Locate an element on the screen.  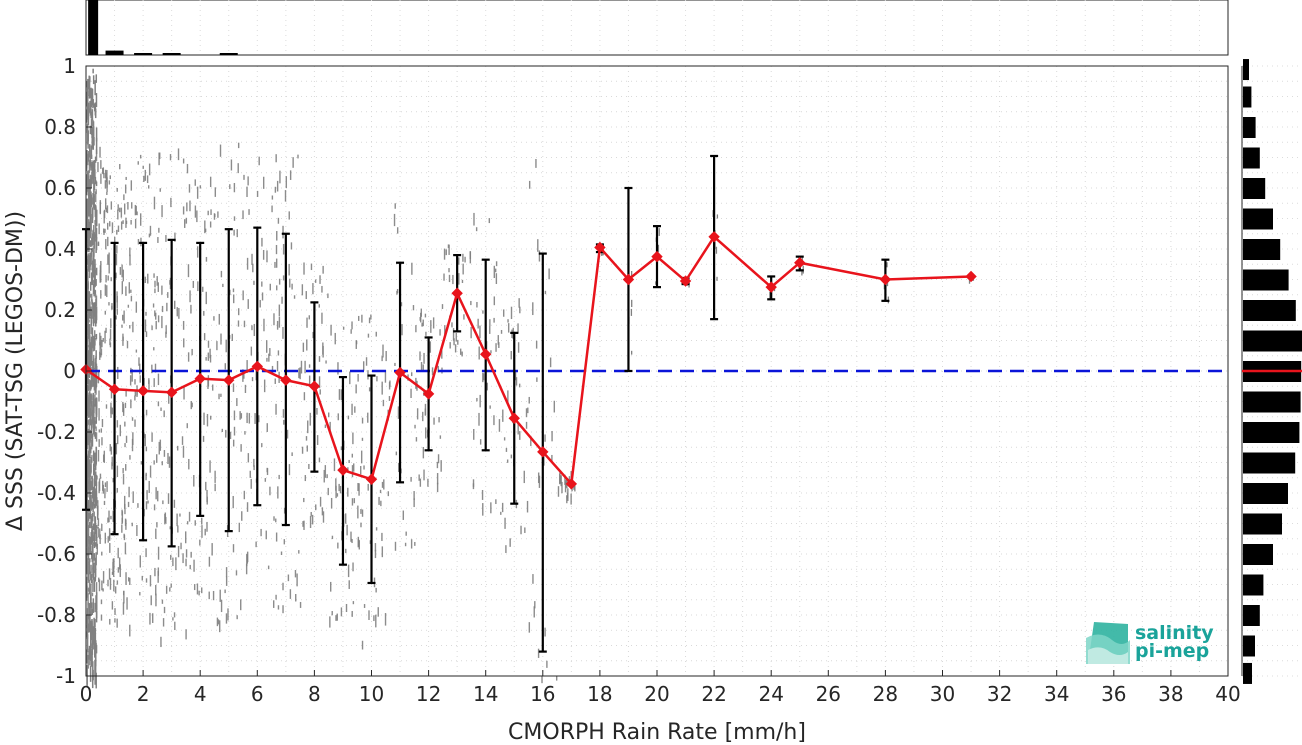
data-point-marker is located at coordinates (257, 366).